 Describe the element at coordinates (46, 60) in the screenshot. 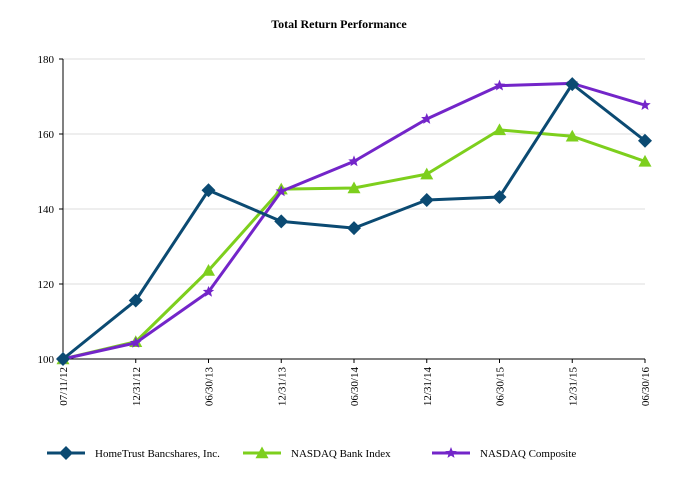

I see `y-tick-label: 180` at that location.